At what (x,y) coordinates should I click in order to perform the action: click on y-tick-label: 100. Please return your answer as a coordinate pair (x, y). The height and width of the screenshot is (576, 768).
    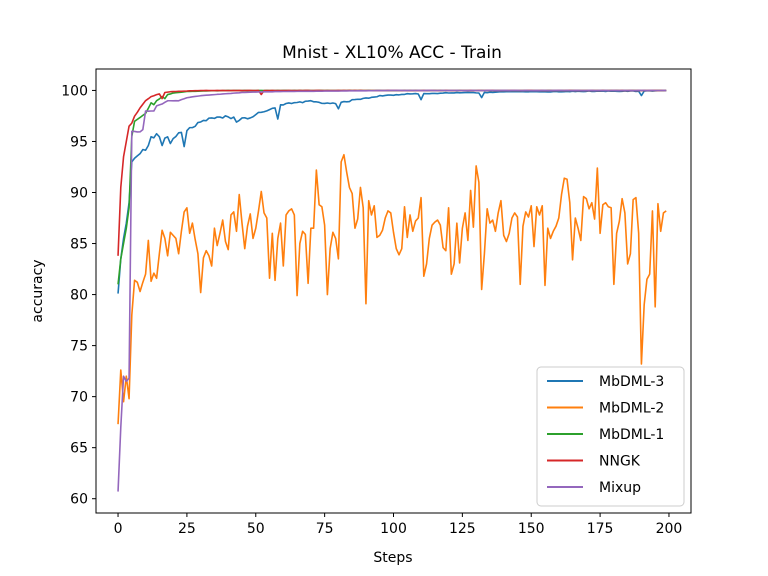
    Looking at the image, I should click on (74, 91).